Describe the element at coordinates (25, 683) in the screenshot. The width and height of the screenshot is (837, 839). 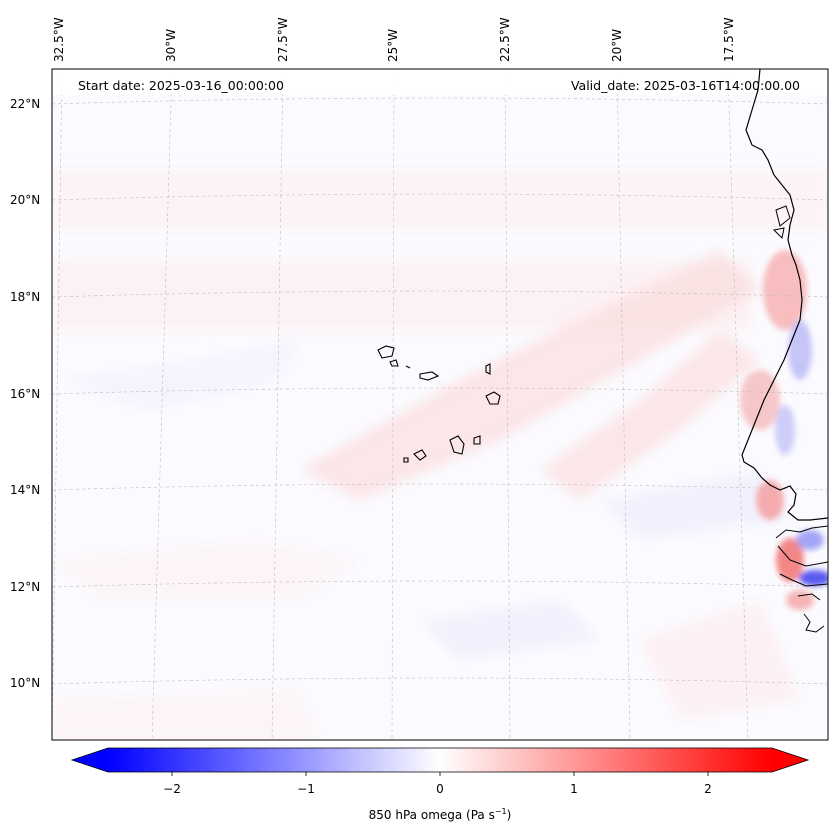
I see `lat-label: 10°N` at that location.